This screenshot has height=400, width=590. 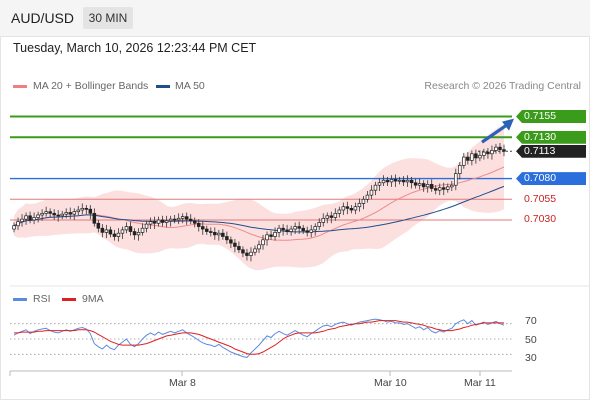 I want to click on rsi-ma-line, so click(x=259, y=337).